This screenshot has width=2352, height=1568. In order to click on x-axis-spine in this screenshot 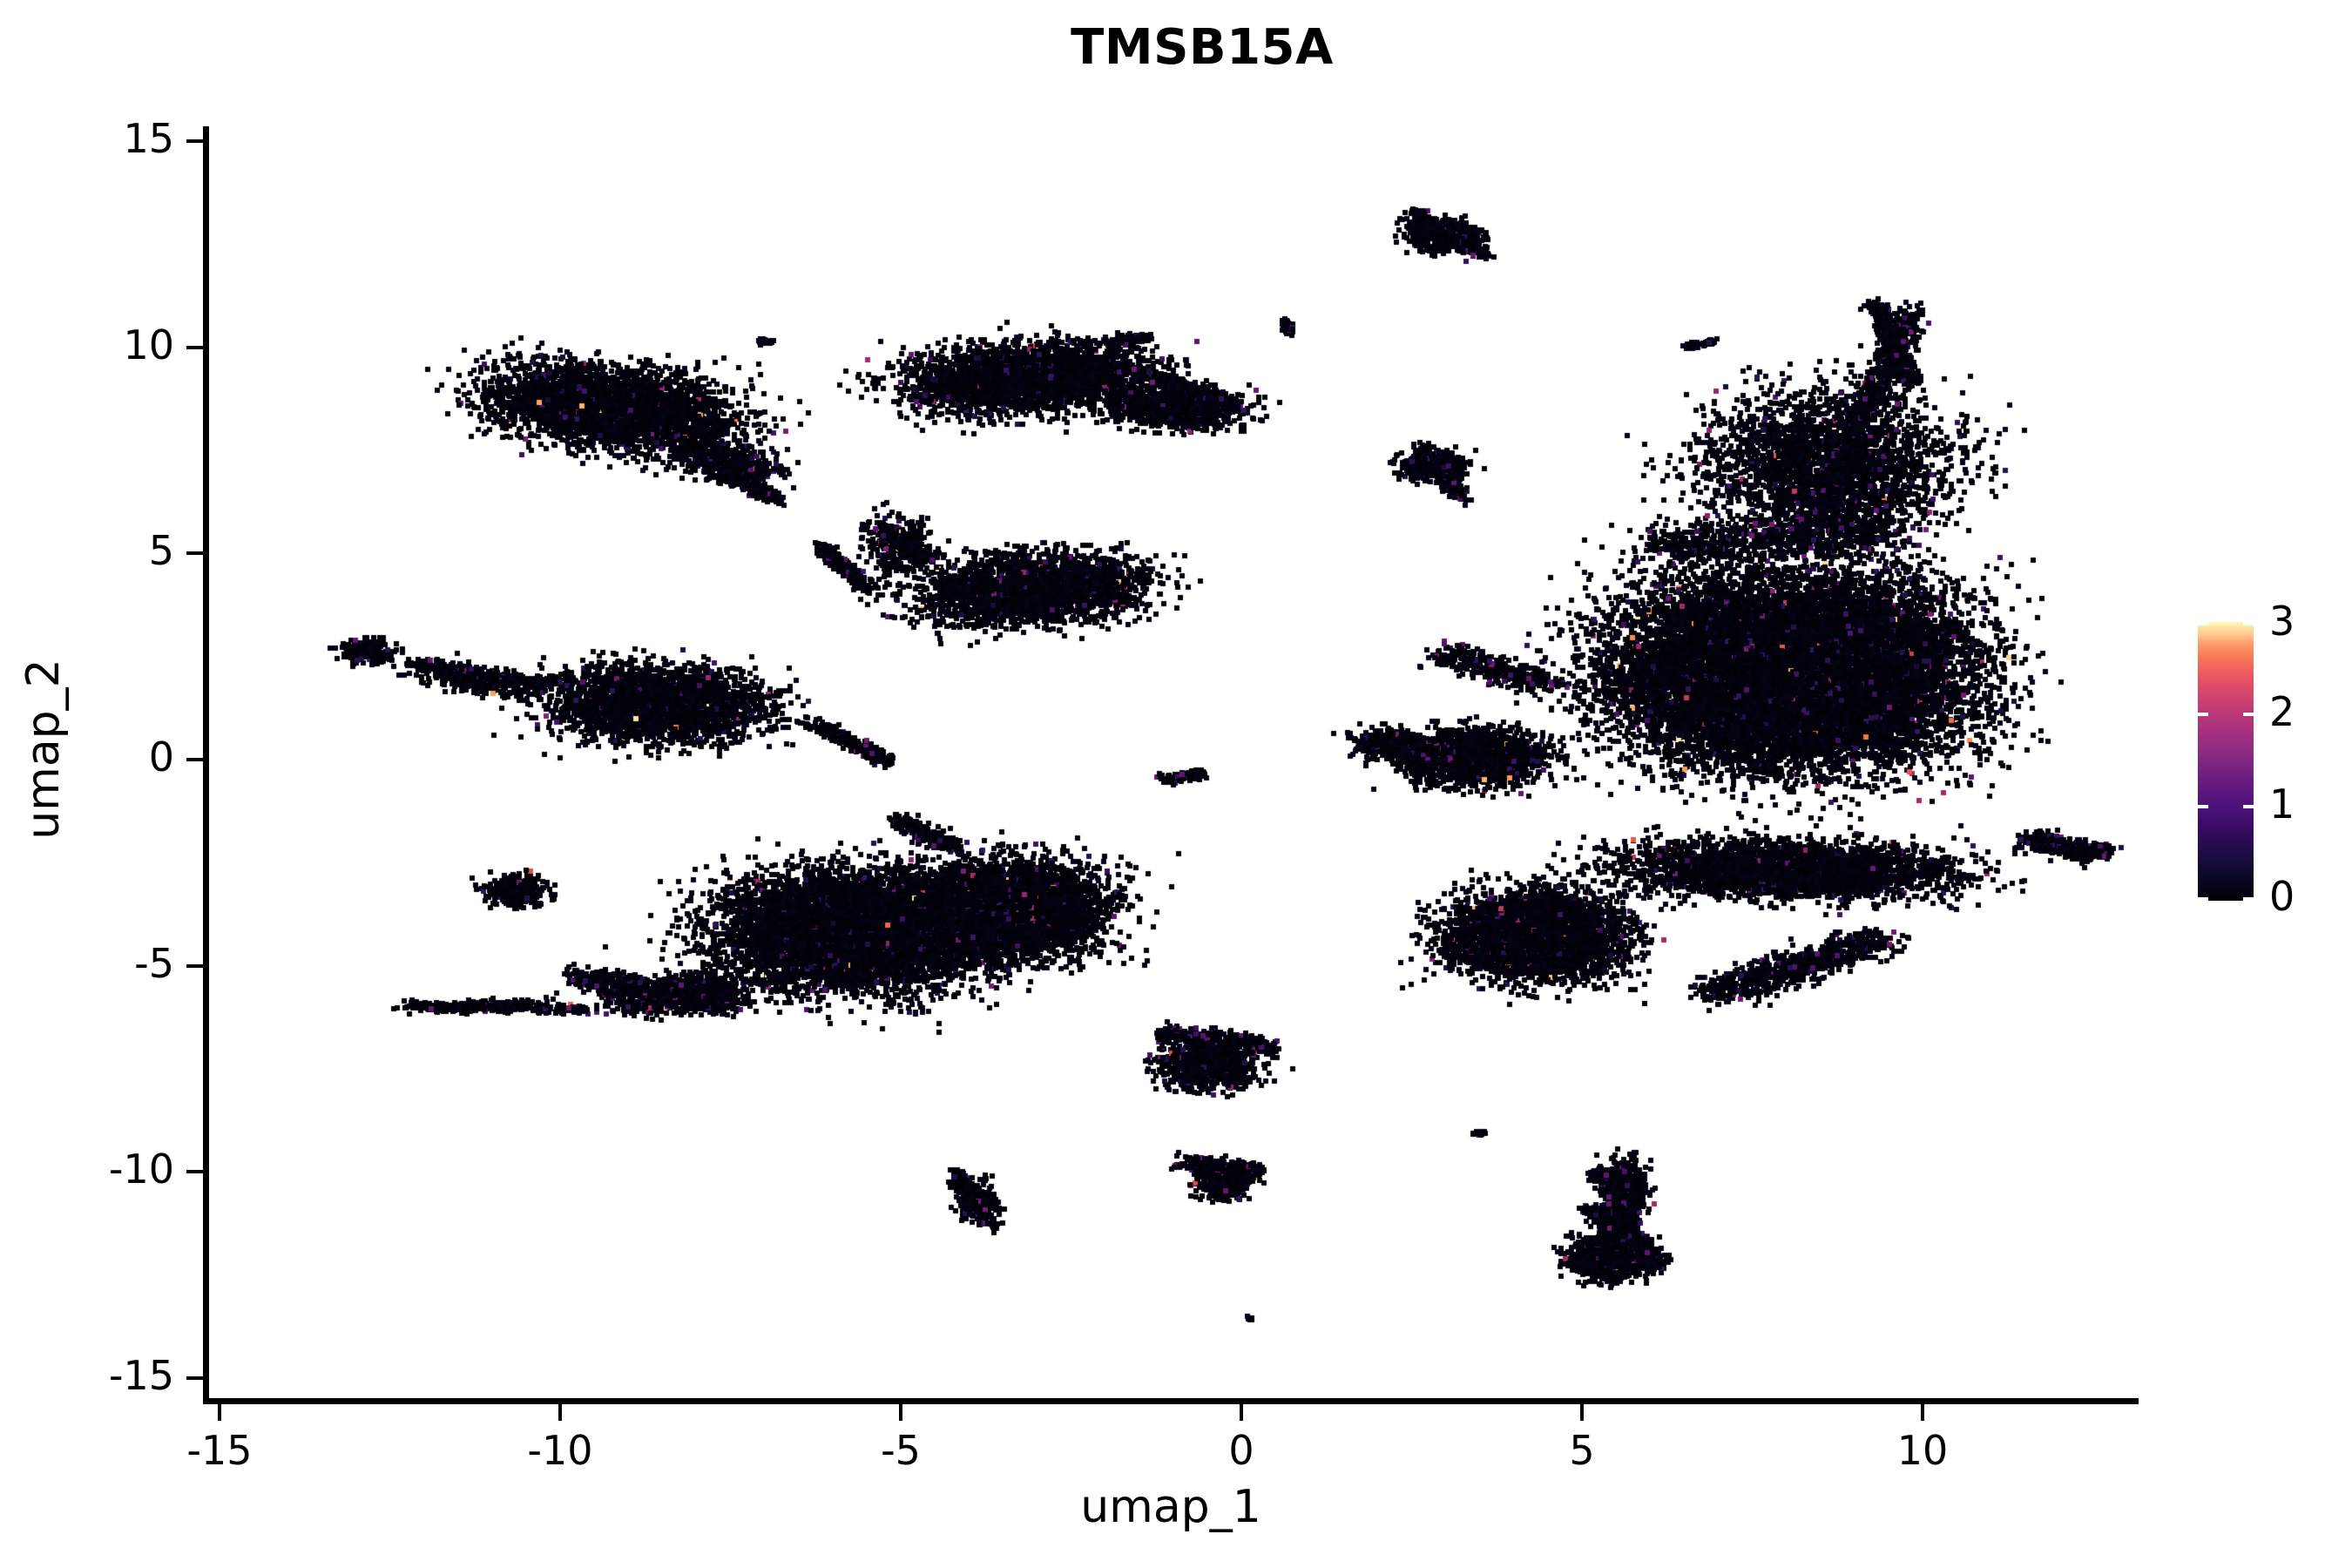, I will do `click(1171, 1401)`.